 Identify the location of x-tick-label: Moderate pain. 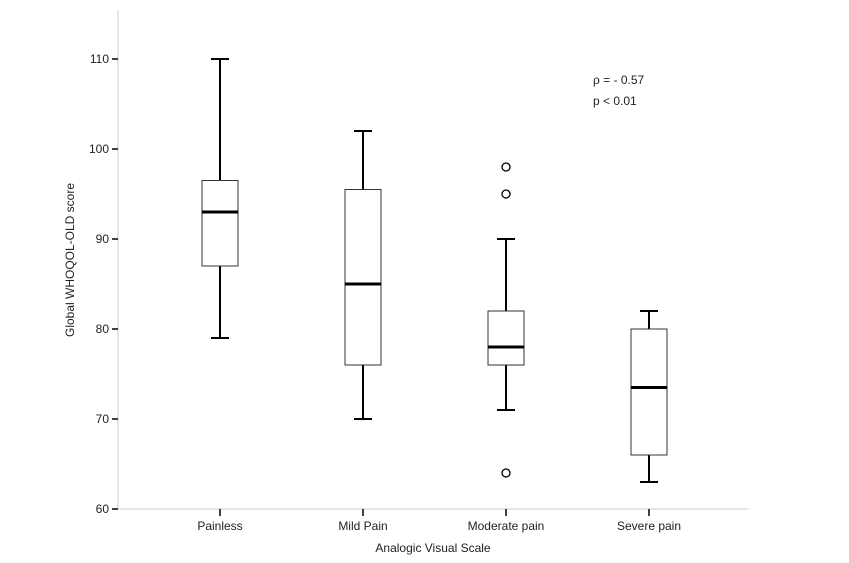
(506, 526).